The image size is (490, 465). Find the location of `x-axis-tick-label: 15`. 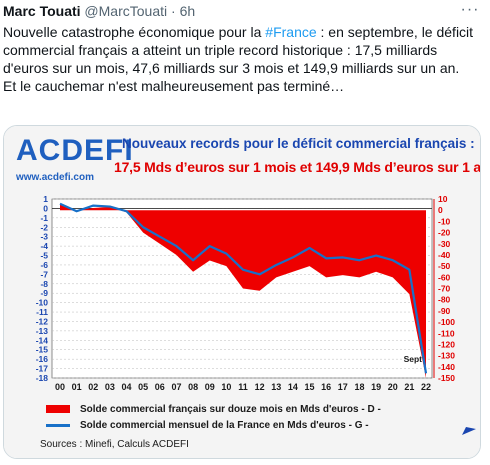

x-axis-tick-label: 15 is located at coordinates (310, 387).